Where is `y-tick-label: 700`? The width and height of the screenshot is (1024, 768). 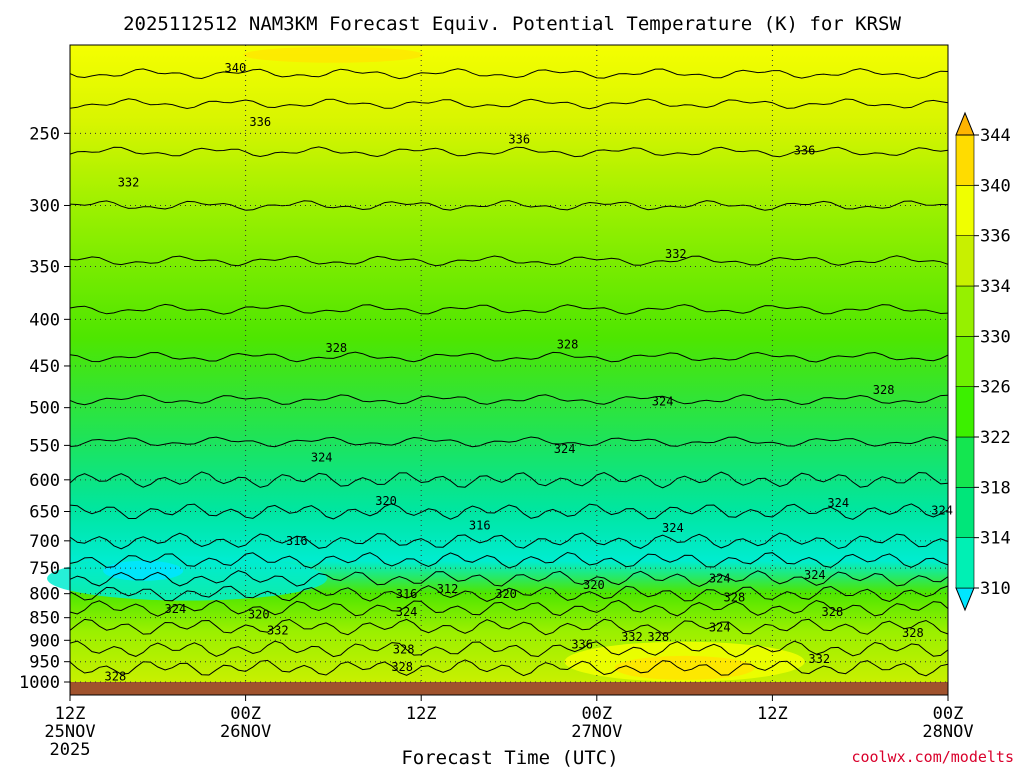
y-tick-label: 700 is located at coordinates (44, 542).